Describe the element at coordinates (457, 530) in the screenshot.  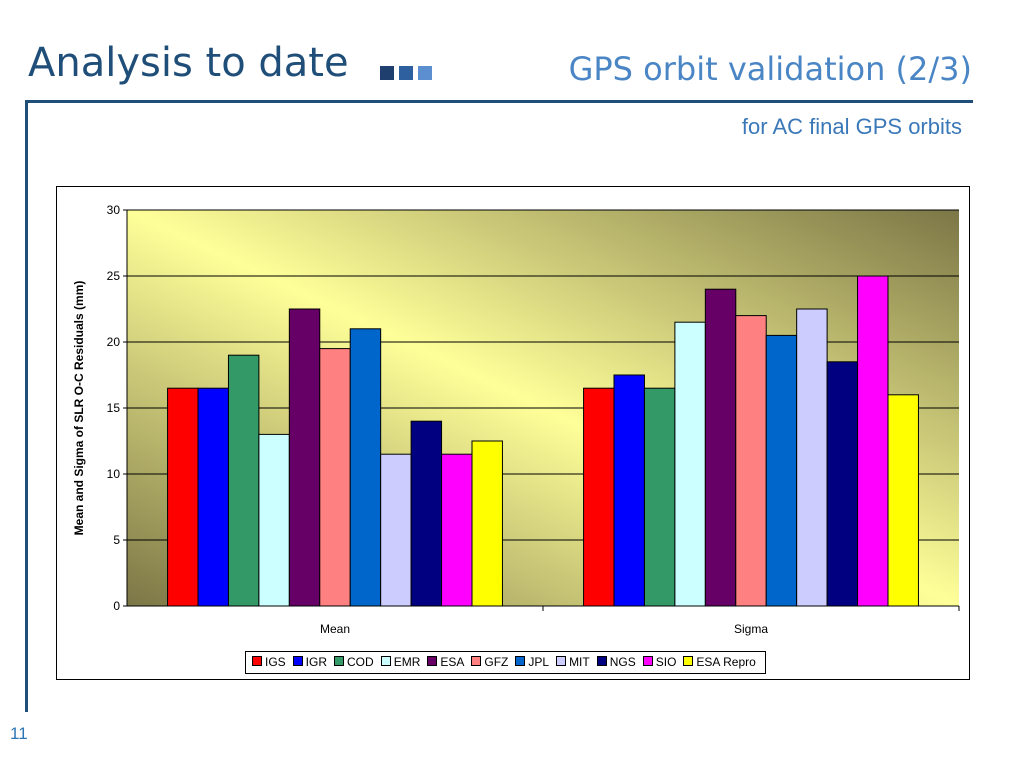
I see `bar-sio-mean` at that location.